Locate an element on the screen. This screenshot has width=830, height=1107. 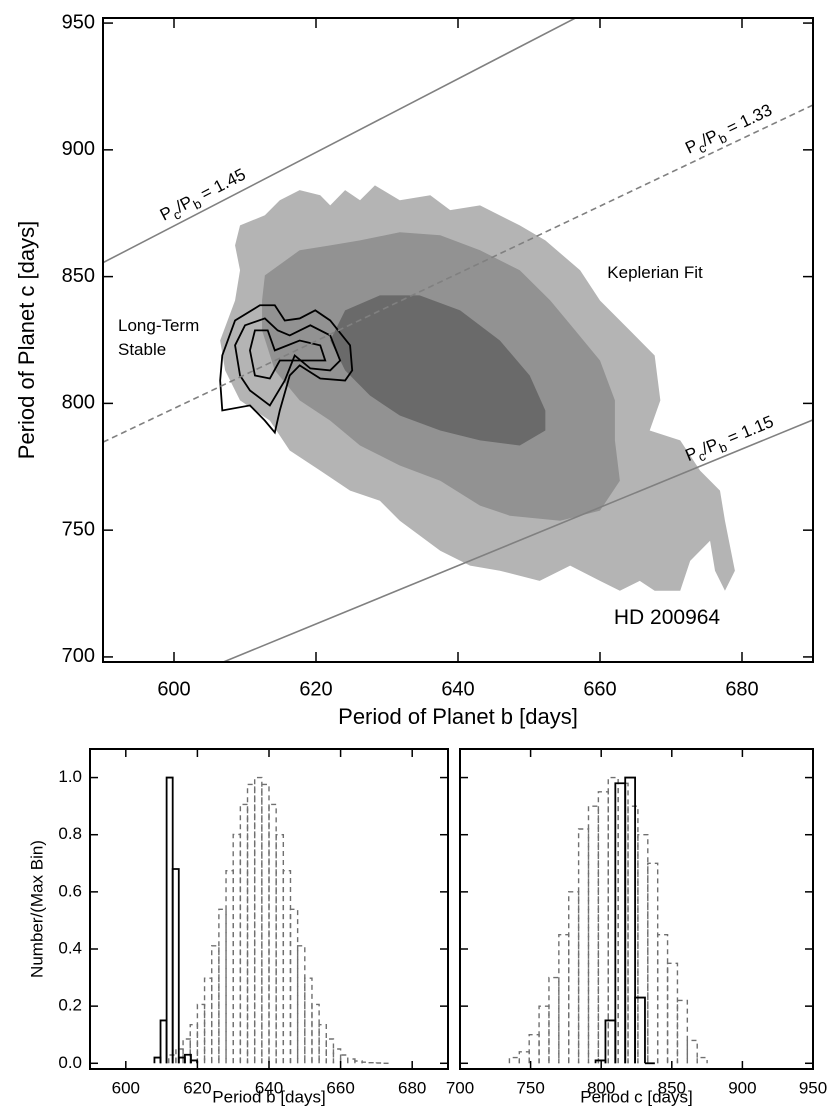
plot-frame is located at coordinates (636, 909).